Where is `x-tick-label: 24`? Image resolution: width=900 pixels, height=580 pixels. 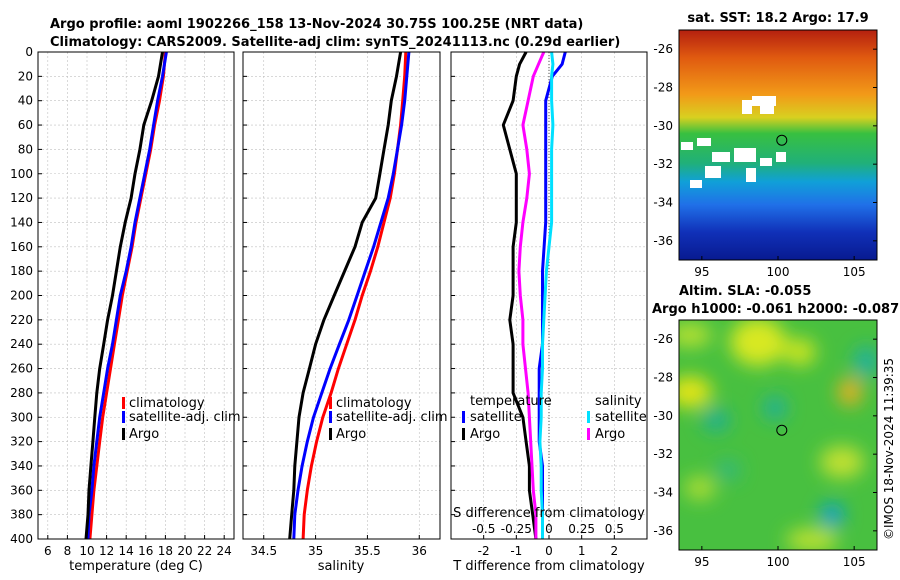 x-tick-label: 24 is located at coordinates (224, 551).